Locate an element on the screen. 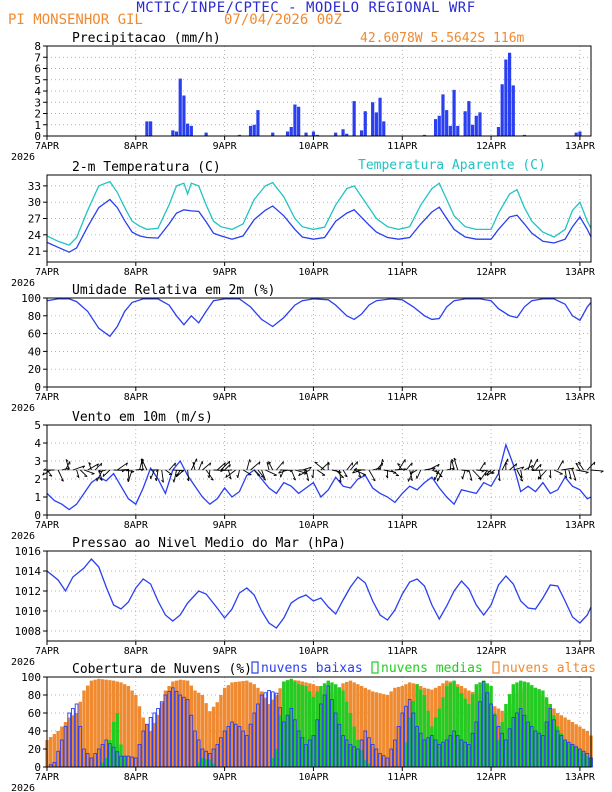  wind-frame is located at coordinates (319, 470).